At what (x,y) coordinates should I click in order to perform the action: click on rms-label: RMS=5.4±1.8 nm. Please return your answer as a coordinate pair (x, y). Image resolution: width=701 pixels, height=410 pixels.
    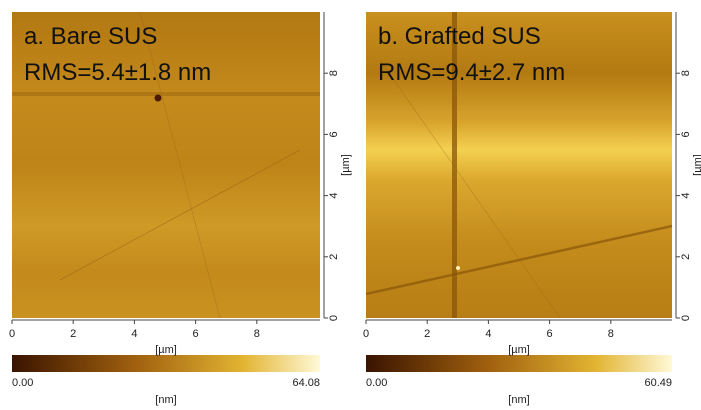
    Looking at the image, I should click on (117, 72).